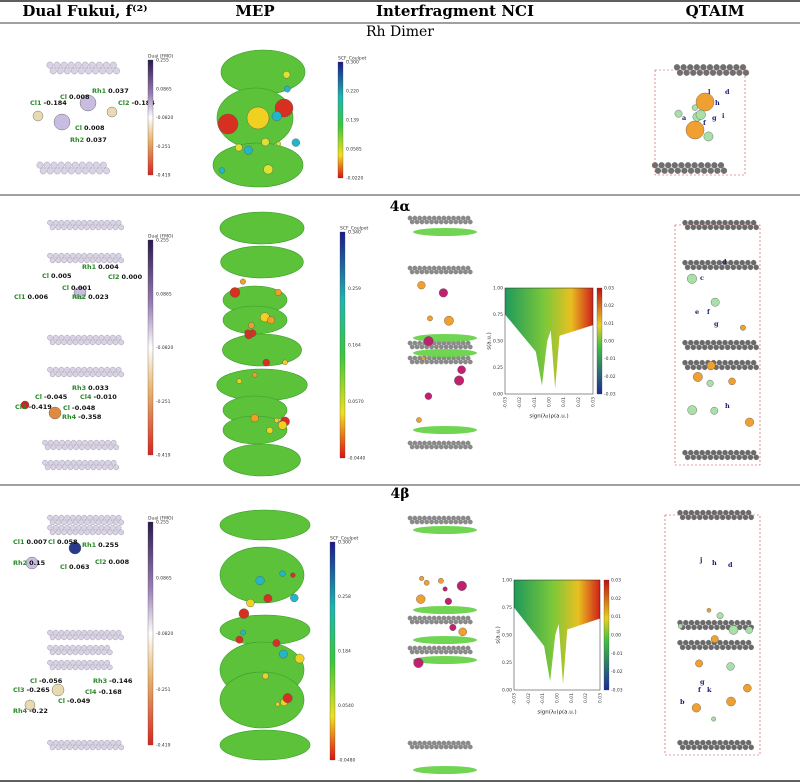  What do you see at coordinates (498, 315) in the screenshot?
I see `y-tick-label: 0.75` at bounding box center [498, 315].